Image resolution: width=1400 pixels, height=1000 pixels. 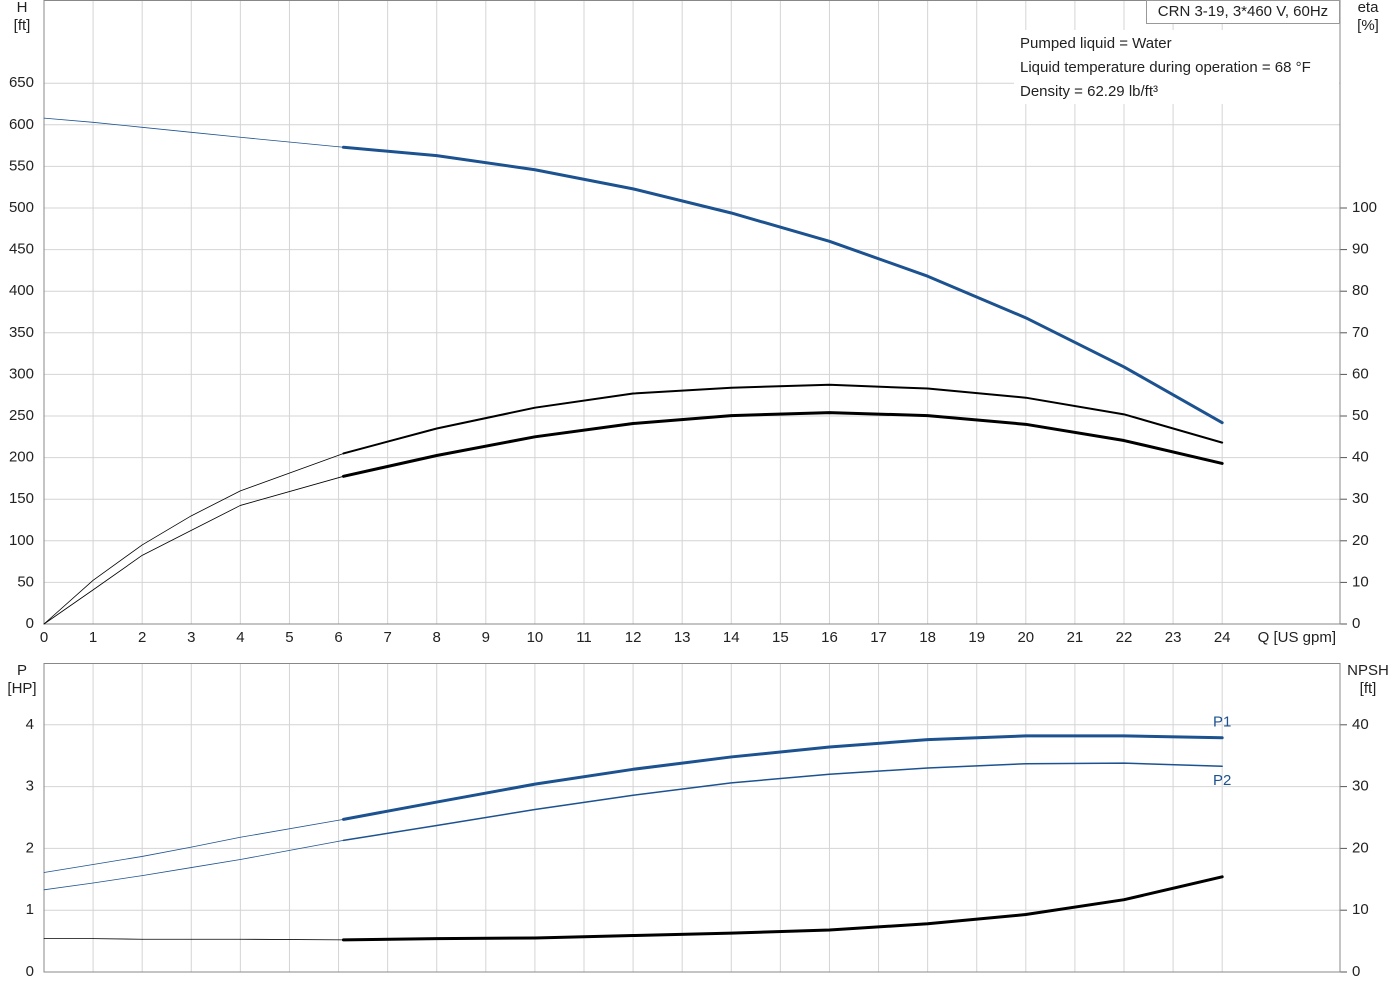 I want to click on y2-tick-label: 60, so click(x=1360, y=373).